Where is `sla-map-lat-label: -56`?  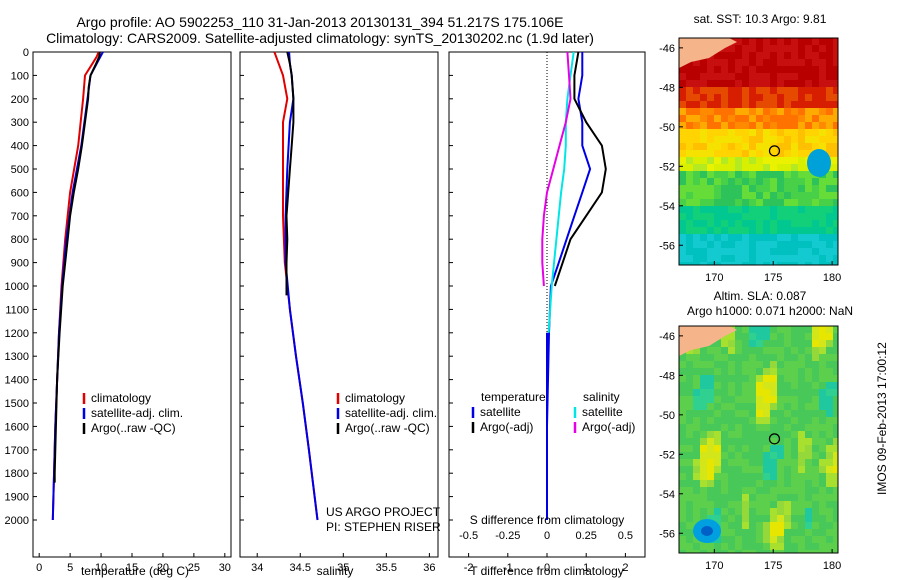 sla-map-lat-label: -56 is located at coordinates (667, 534).